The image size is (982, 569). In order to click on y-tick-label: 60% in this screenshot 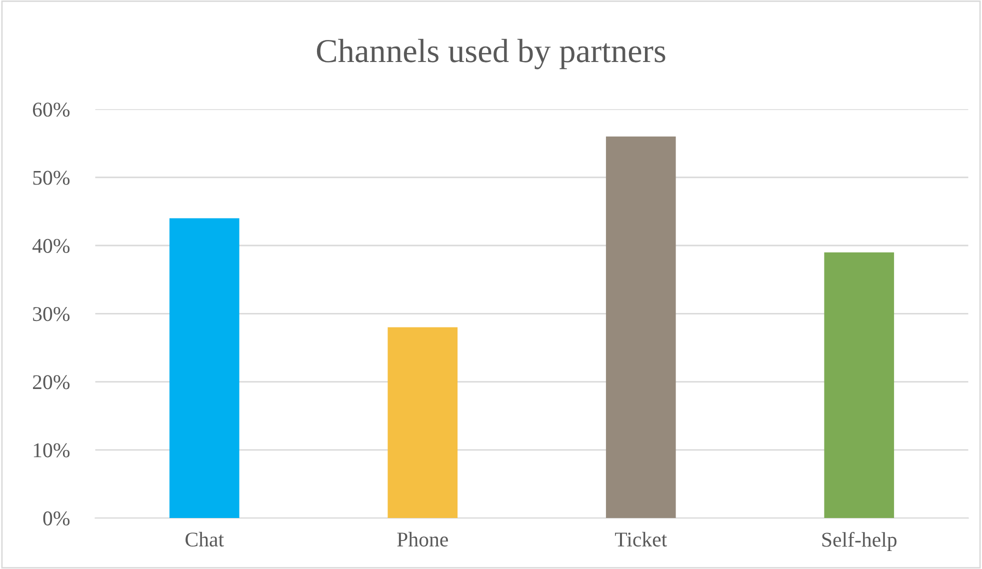, I will do `click(51, 109)`.